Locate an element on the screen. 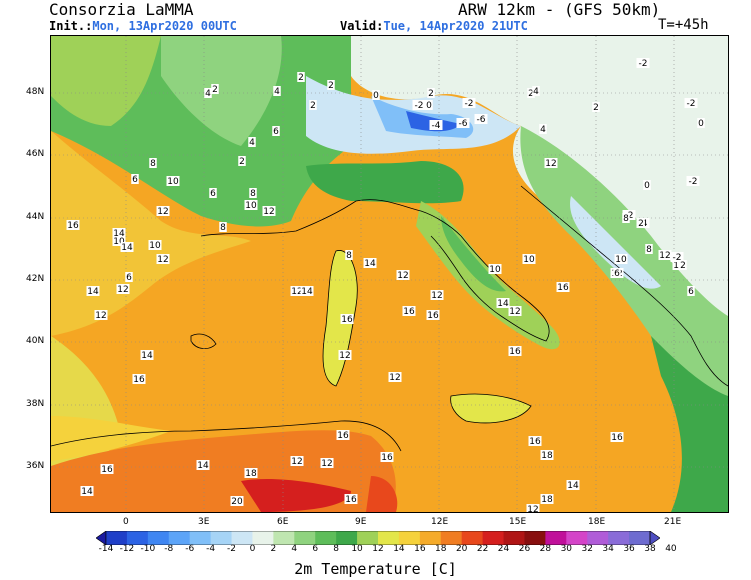 Image resolution: width=751 pixels, height=580 pixels. sardinia-coastline is located at coordinates (340, 318).